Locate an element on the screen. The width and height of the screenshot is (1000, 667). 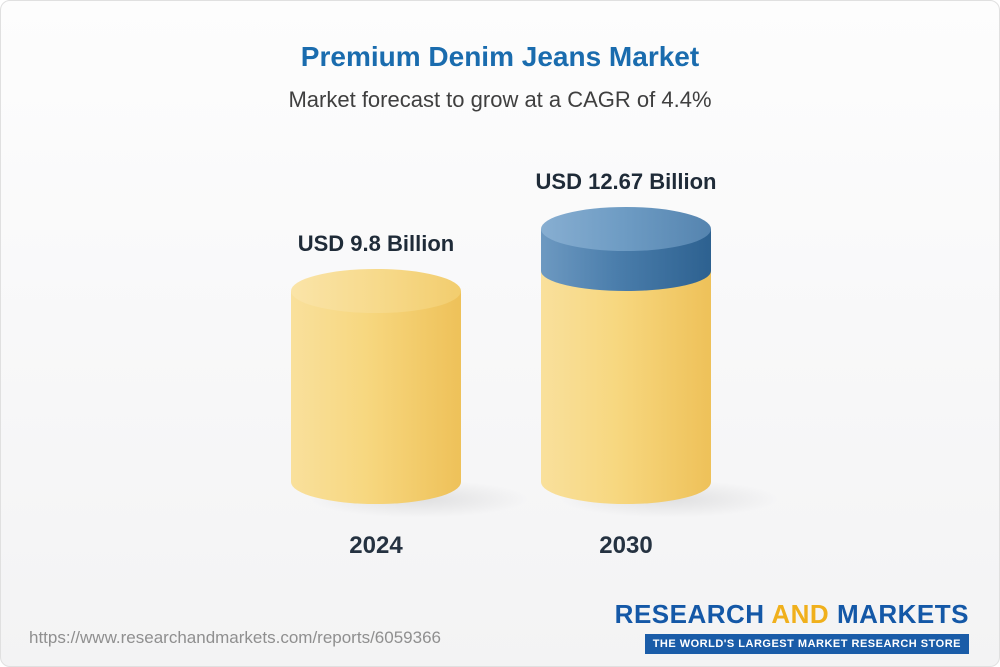
category-label-2030: 2030 is located at coordinates (626, 545).